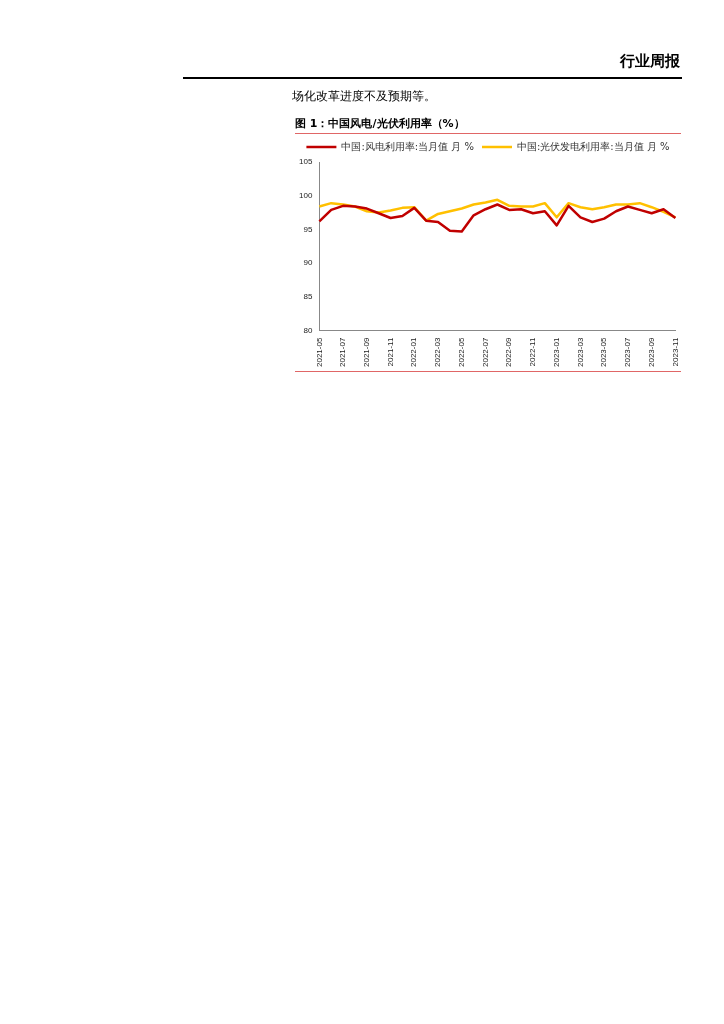 The width and height of the screenshot is (724, 1024). I want to click on legend-label: 中国:光伏发电利用率:当月值 月 %, so click(593, 146).